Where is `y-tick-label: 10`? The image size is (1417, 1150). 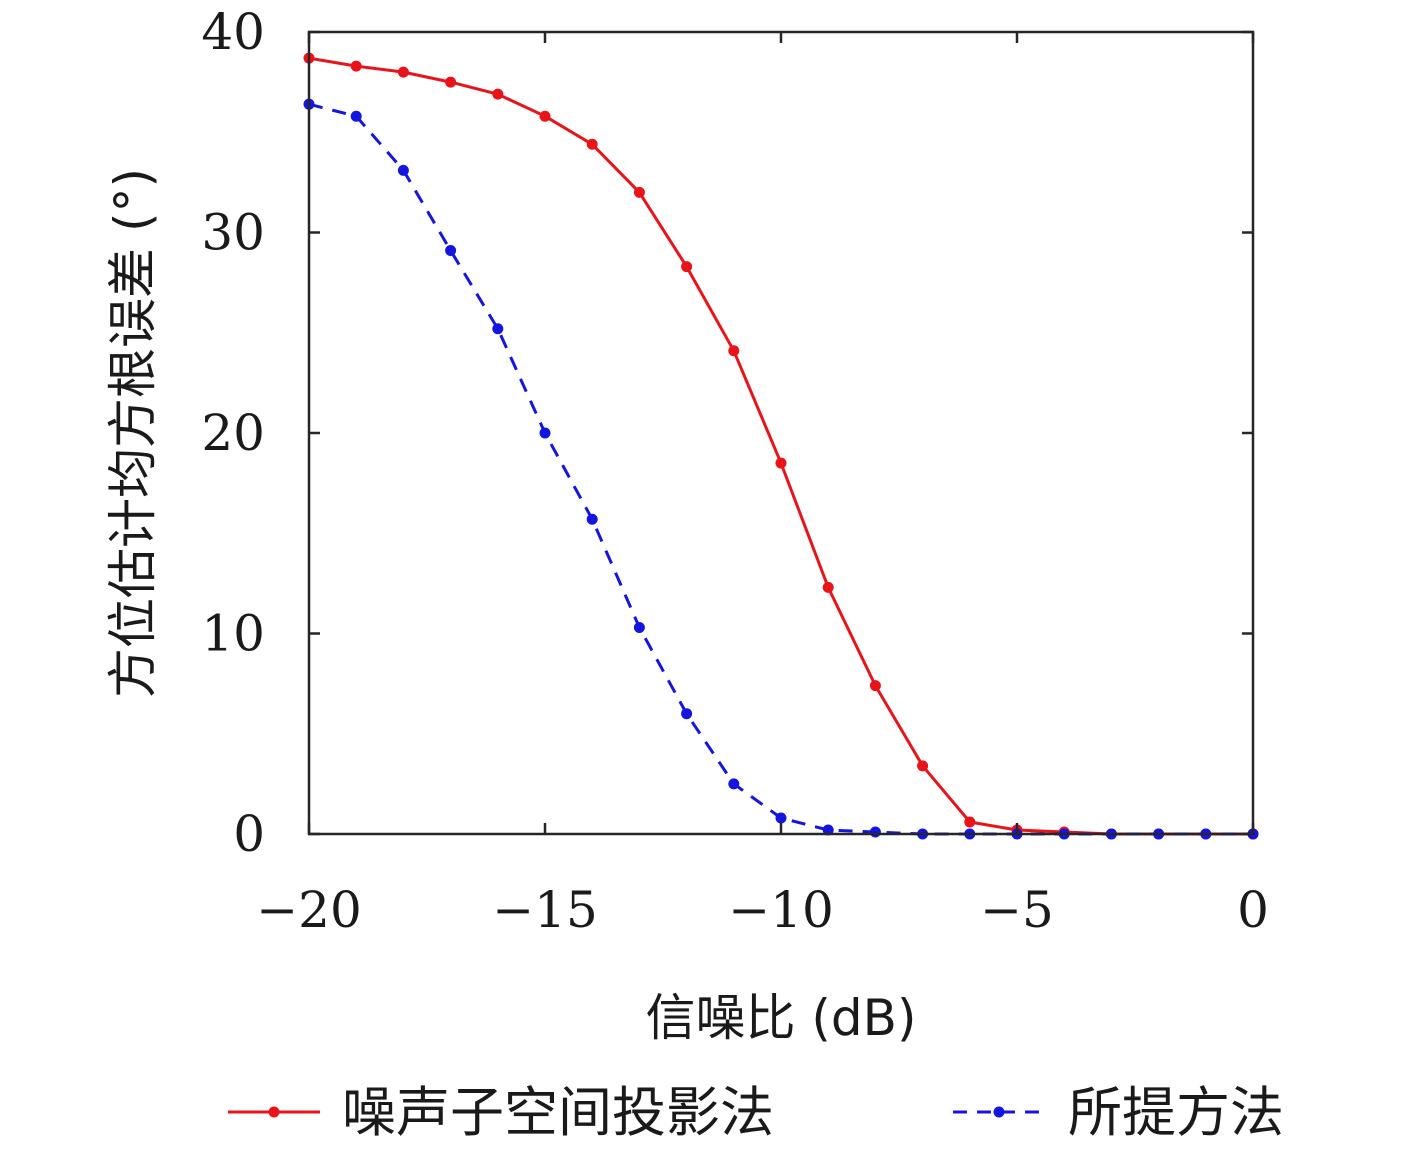 y-tick-label: 10 is located at coordinates (233, 634).